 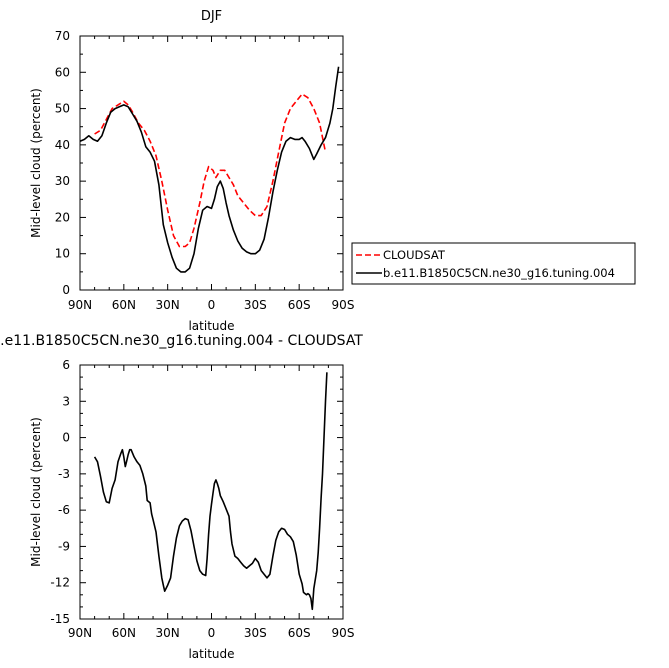 What do you see at coordinates (62, 254) in the screenshot?
I see `y-tick-label: 10` at bounding box center [62, 254].